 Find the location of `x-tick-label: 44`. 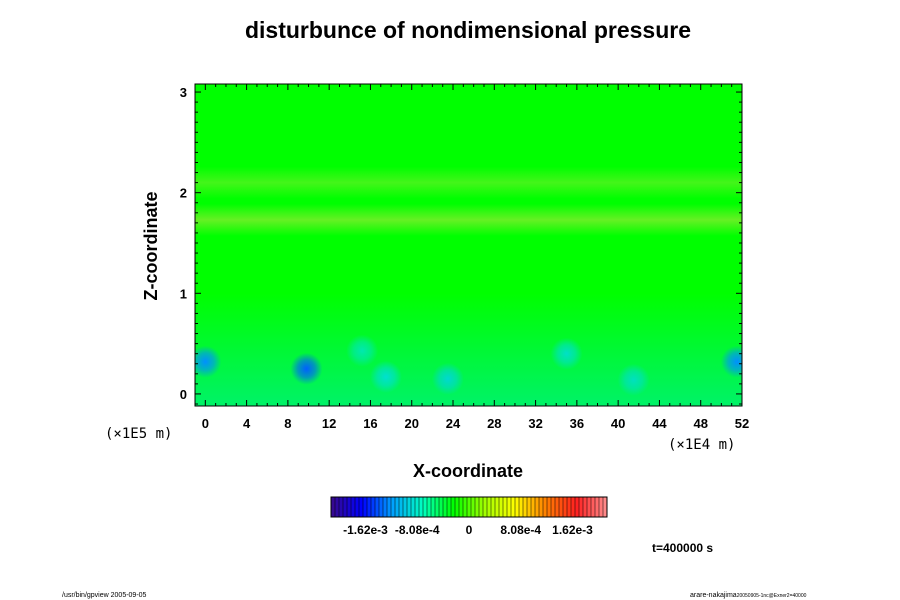

x-tick-label: 44 is located at coordinates (659, 423).